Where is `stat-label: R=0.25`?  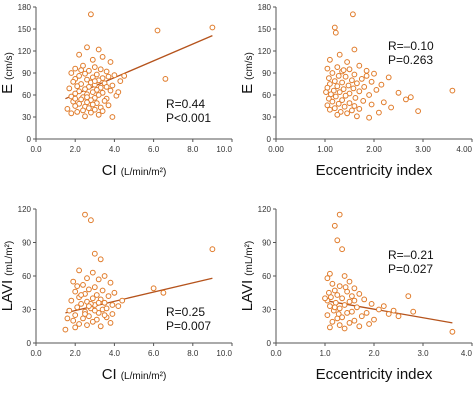 stat-label: R=0.25 is located at coordinates (185, 312).